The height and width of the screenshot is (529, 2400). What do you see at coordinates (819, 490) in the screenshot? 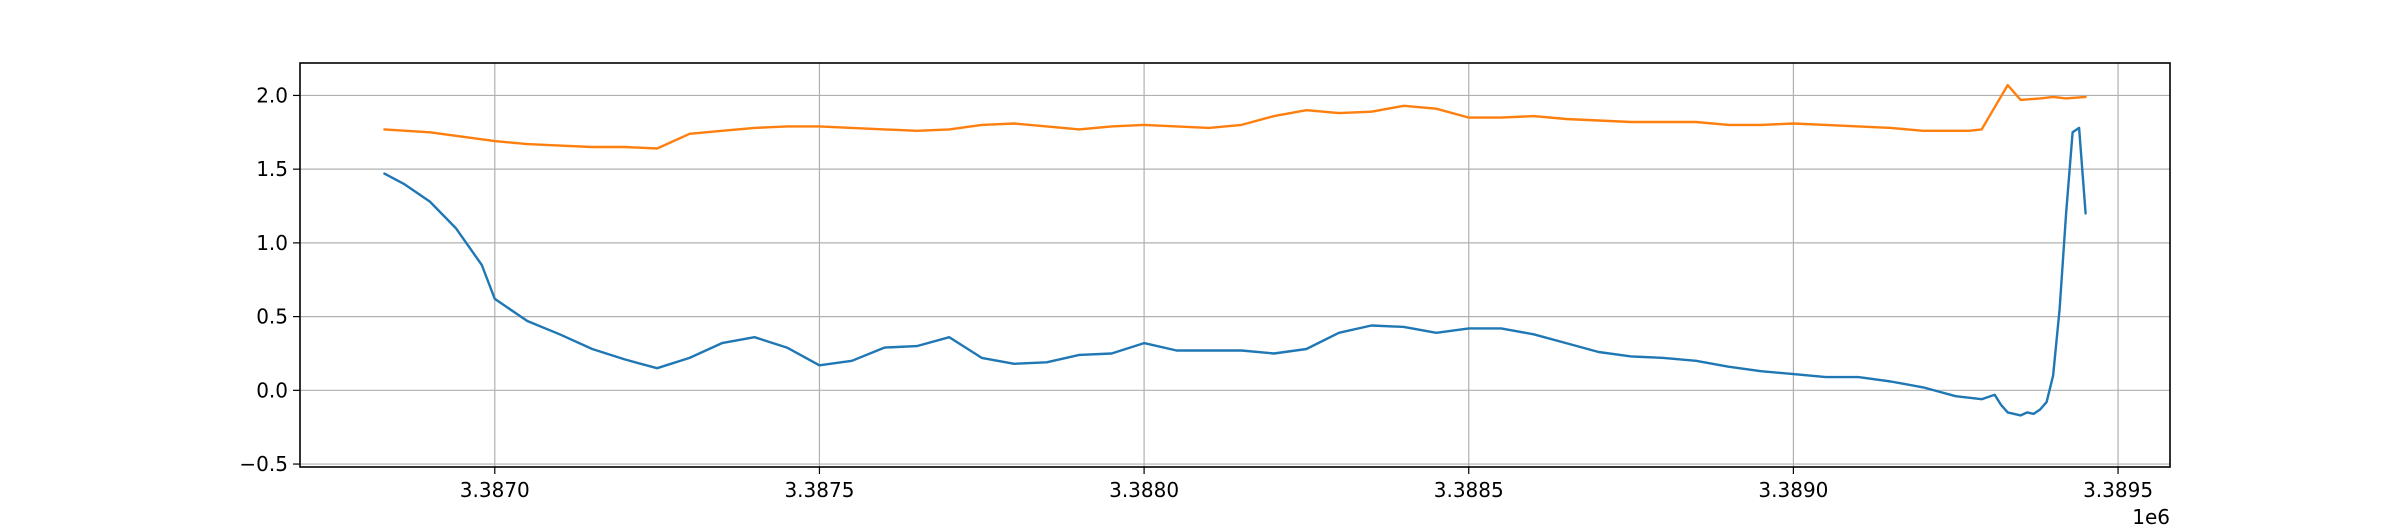
I see `x-tick-label: 3.3875` at bounding box center [819, 490].